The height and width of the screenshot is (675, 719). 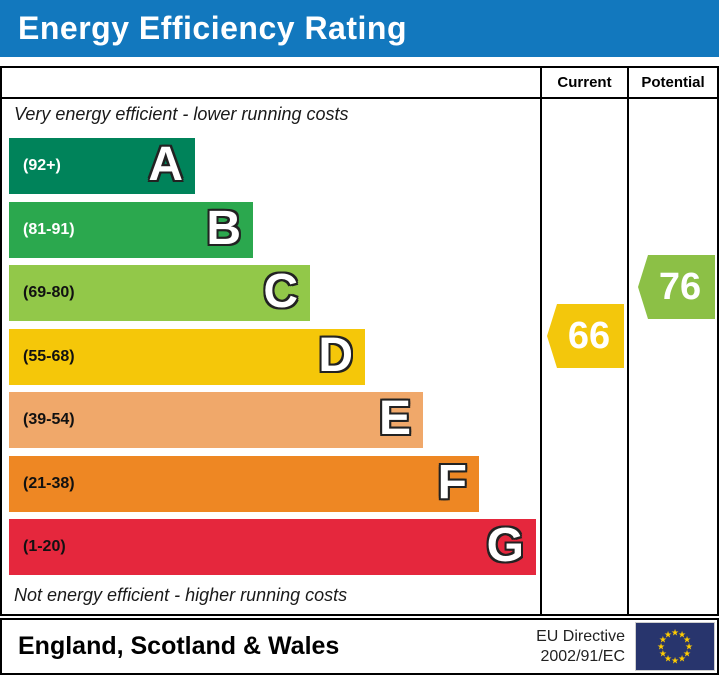 What do you see at coordinates (628, 341) in the screenshot?
I see `potential-column-divider` at bounding box center [628, 341].